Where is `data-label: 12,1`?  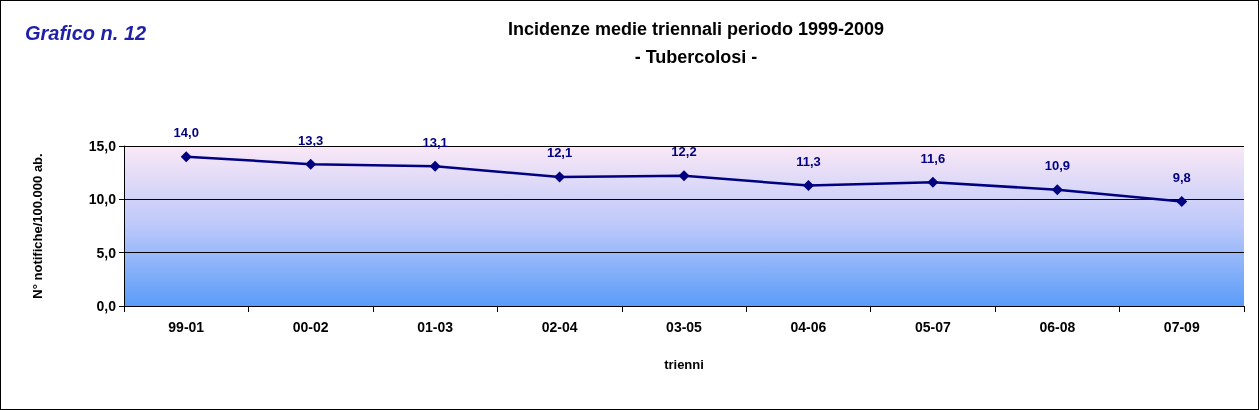 data-label: 12,1 is located at coordinates (559, 153).